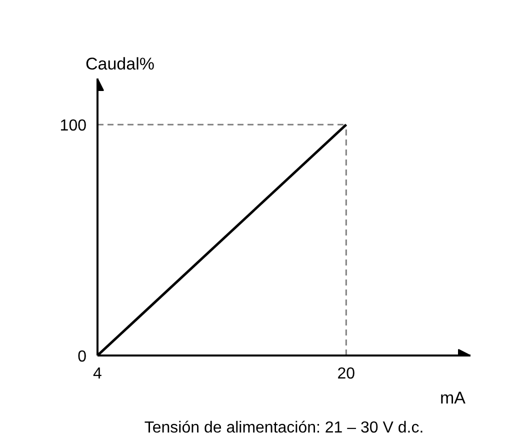 Image resolution: width=522 pixels, height=441 pixels. I want to click on x-tick-label: 20, so click(346, 374).